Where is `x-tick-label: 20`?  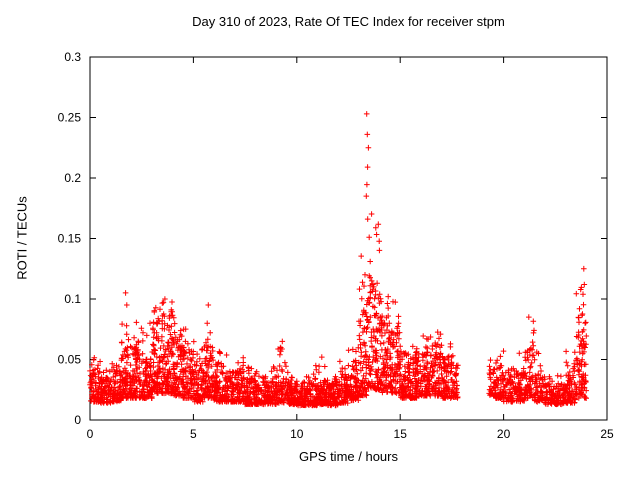
x-tick-label: 20 is located at coordinates (504, 434).